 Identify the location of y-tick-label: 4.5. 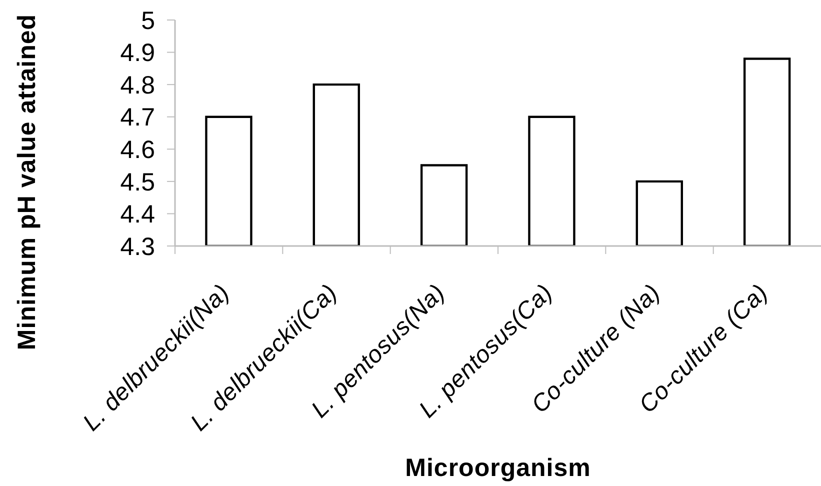
(137, 182).